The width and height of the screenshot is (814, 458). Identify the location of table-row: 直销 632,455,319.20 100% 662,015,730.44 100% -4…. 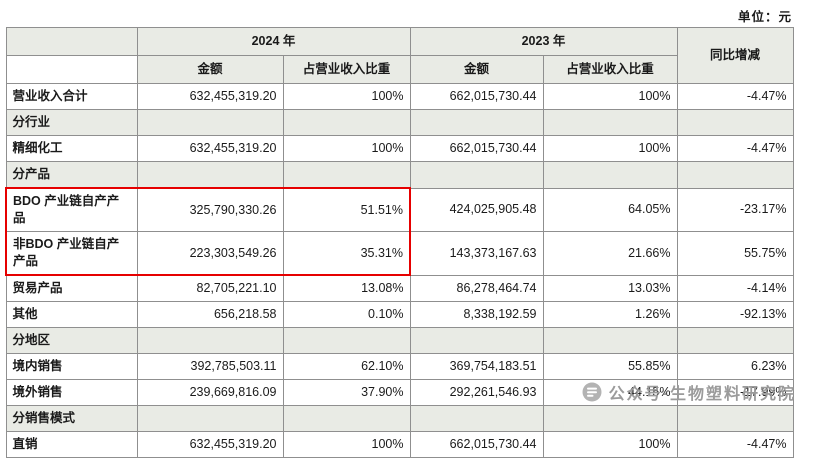
(399, 444).